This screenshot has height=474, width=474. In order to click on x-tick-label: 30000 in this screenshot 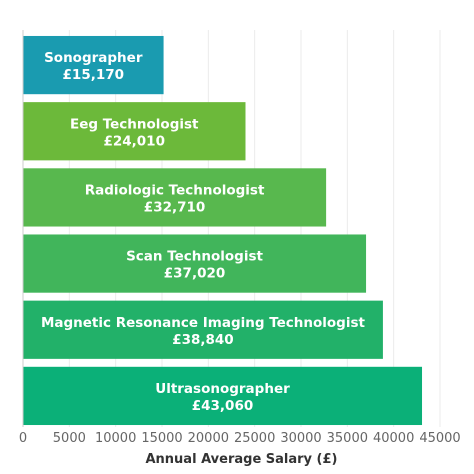, I will do `click(300, 438)`.